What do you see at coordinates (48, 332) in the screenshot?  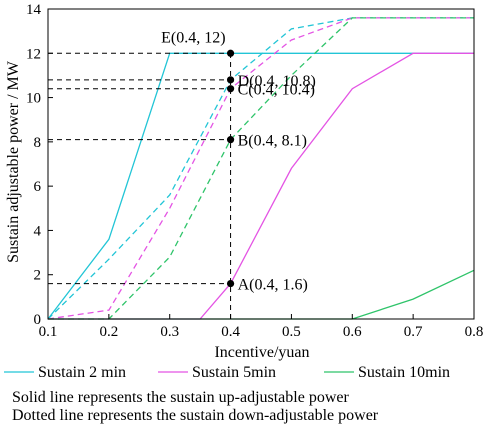 I see `x-tick-label: 0.1` at bounding box center [48, 332].